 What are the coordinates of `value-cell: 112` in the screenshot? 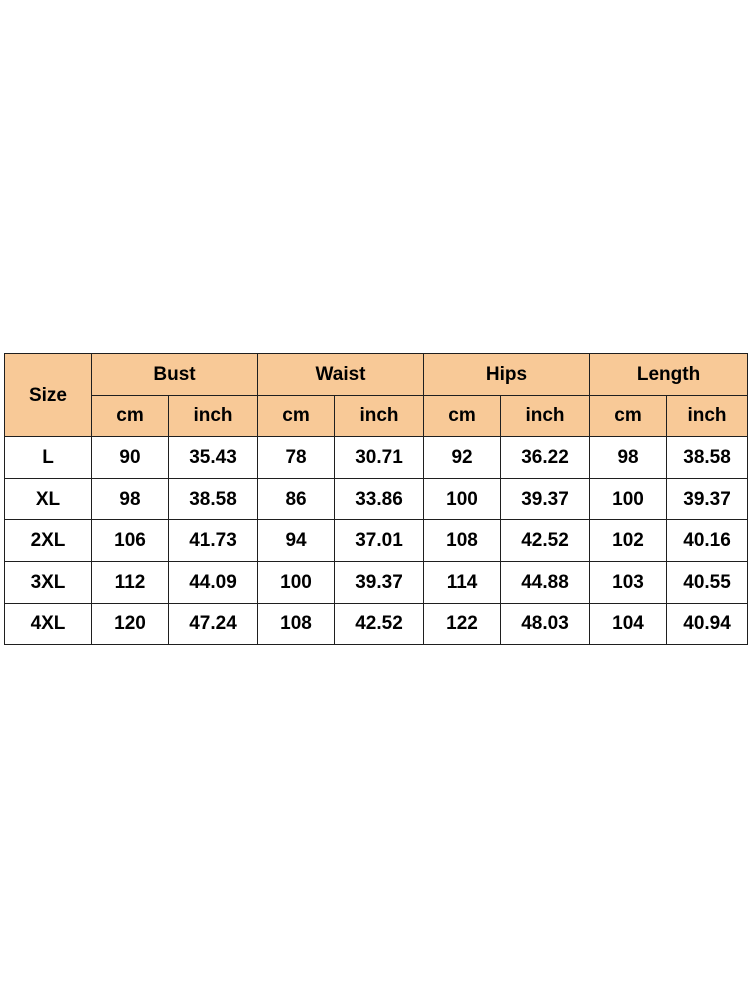 It's located at (130, 582).